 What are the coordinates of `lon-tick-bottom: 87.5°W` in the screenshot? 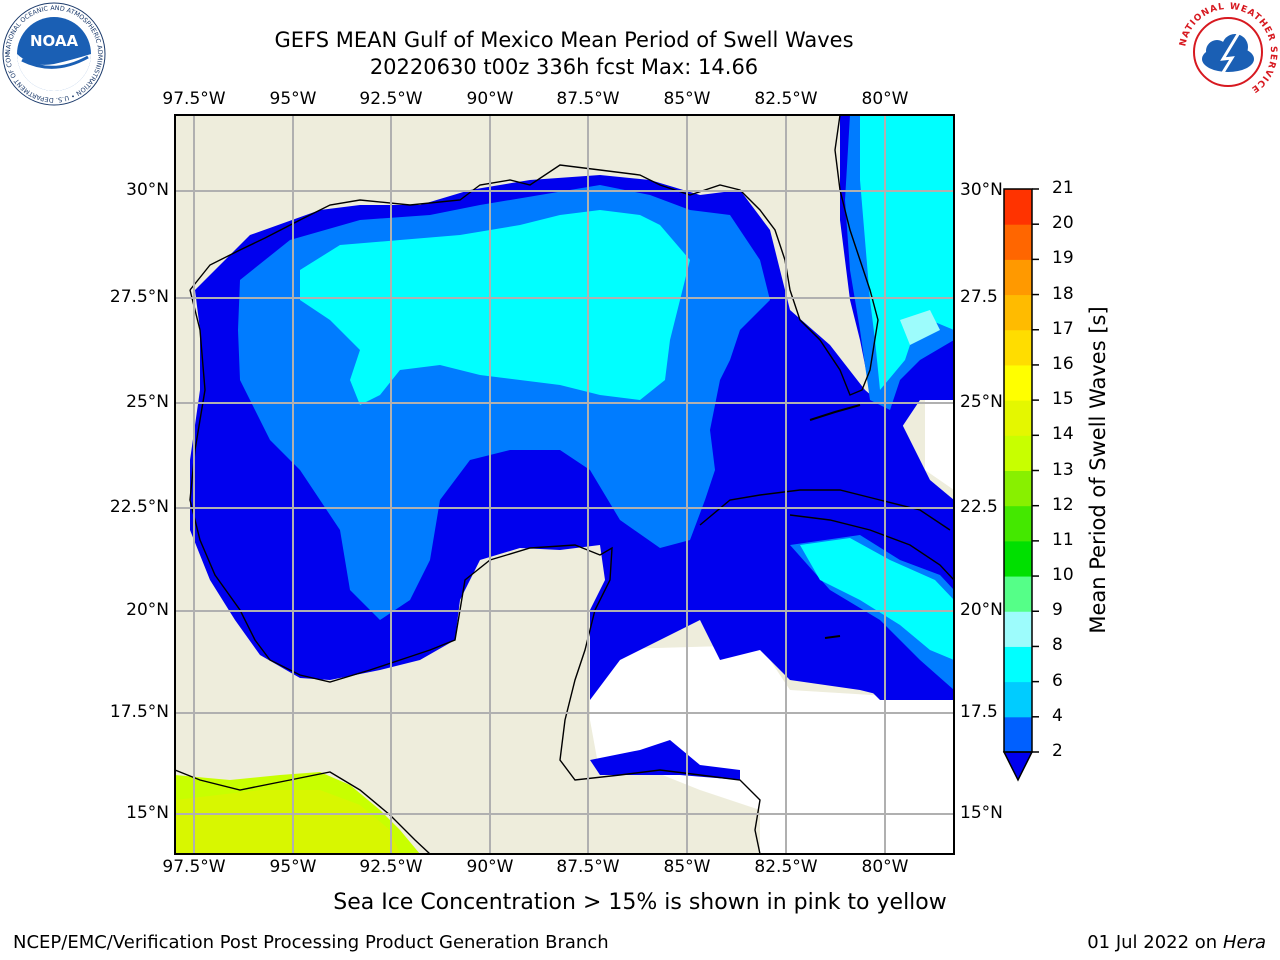 It's located at (588, 867).